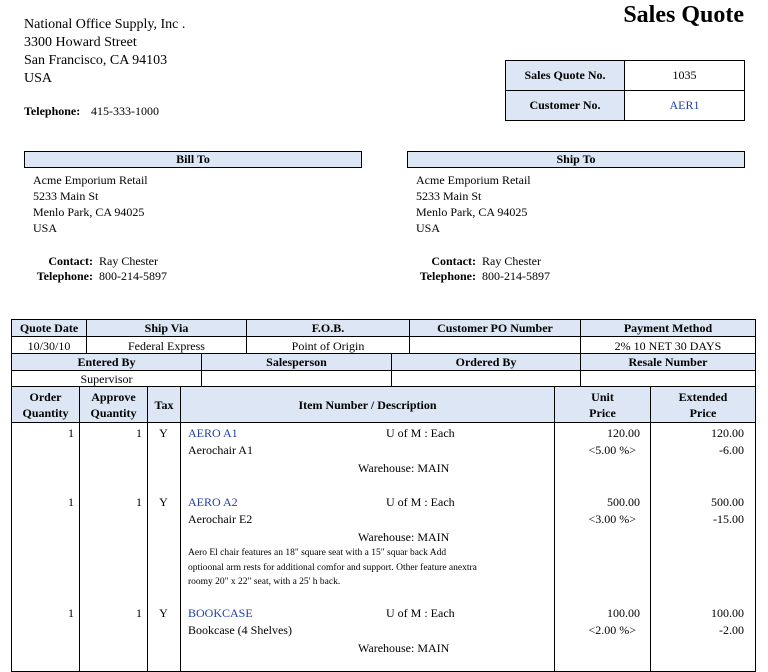 This screenshot has height=672, width=768. Describe the element at coordinates (213, 502) in the screenshot. I see `item-number: AERO A2` at that location.